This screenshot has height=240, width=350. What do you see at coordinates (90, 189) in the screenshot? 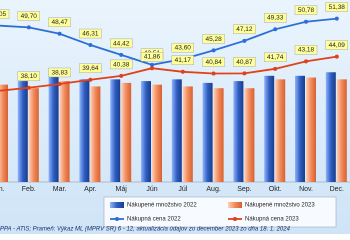
I see `x-tick-label: Apr.` at bounding box center [90, 189].